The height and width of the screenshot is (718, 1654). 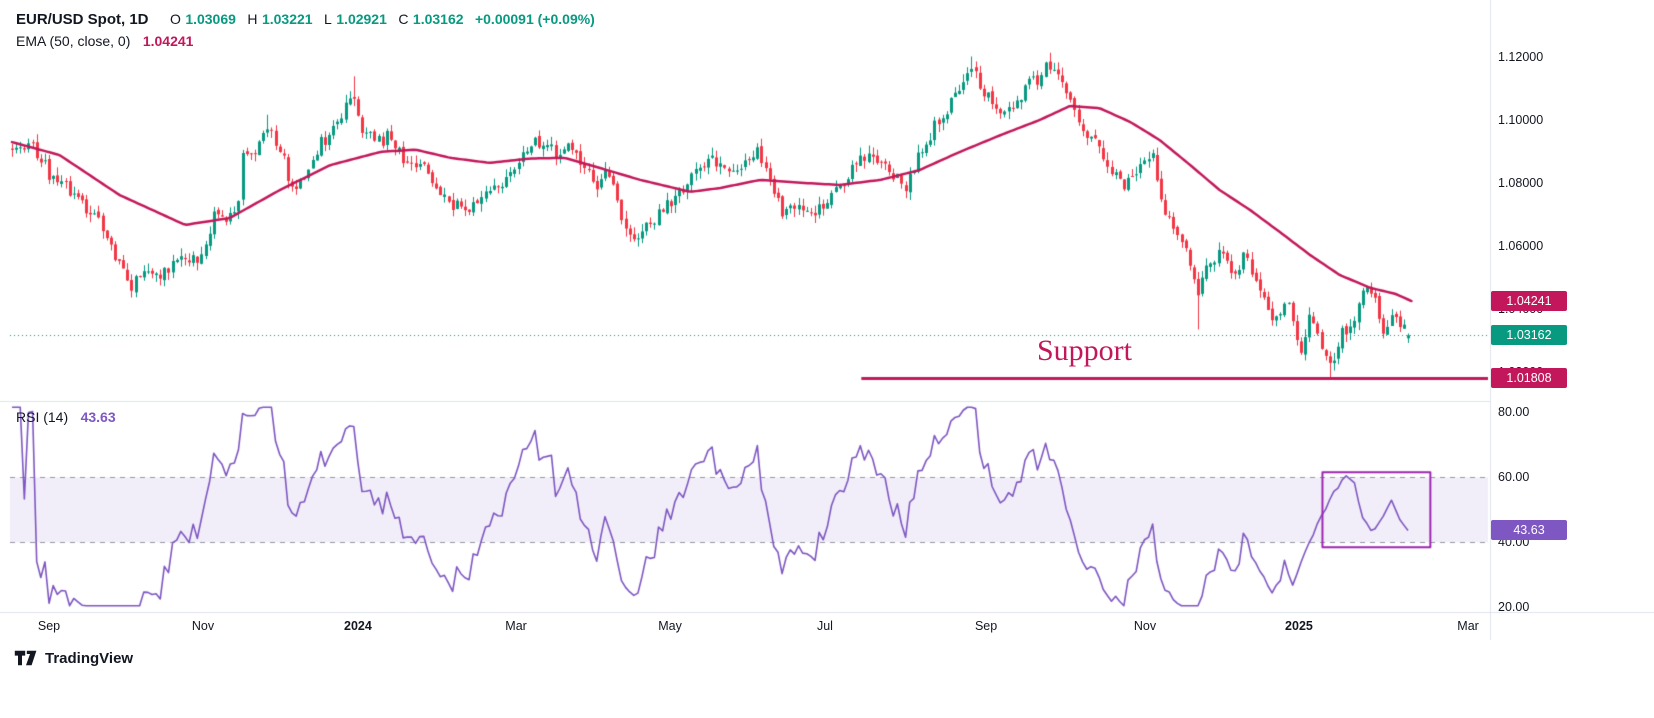 What do you see at coordinates (1514, 477) in the screenshot?
I see `rsi-tick-label: 60.00` at bounding box center [1514, 477].